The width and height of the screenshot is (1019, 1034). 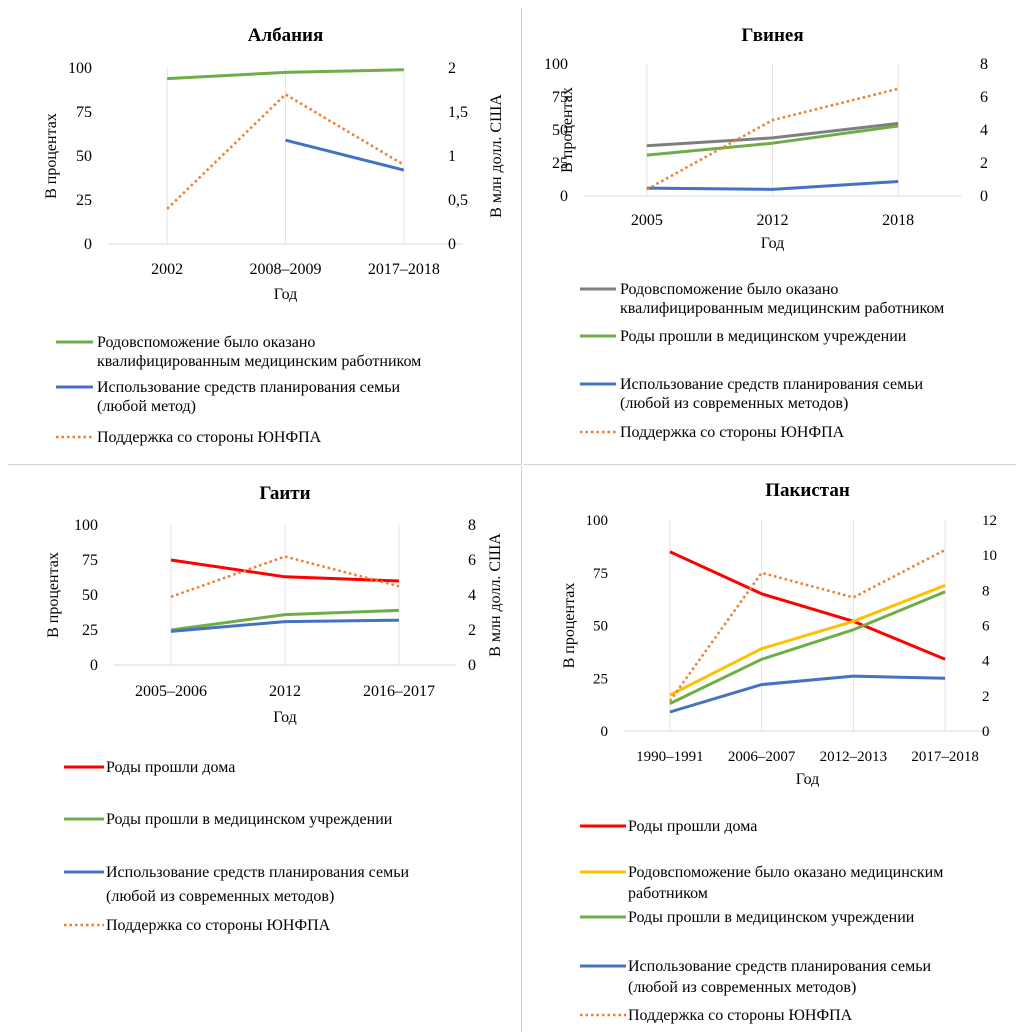 What do you see at coordinates (248, 387) in the screenshot?
I see `legend-label-2: Использование средств планирования семьи` at bounding box center [248, 387].